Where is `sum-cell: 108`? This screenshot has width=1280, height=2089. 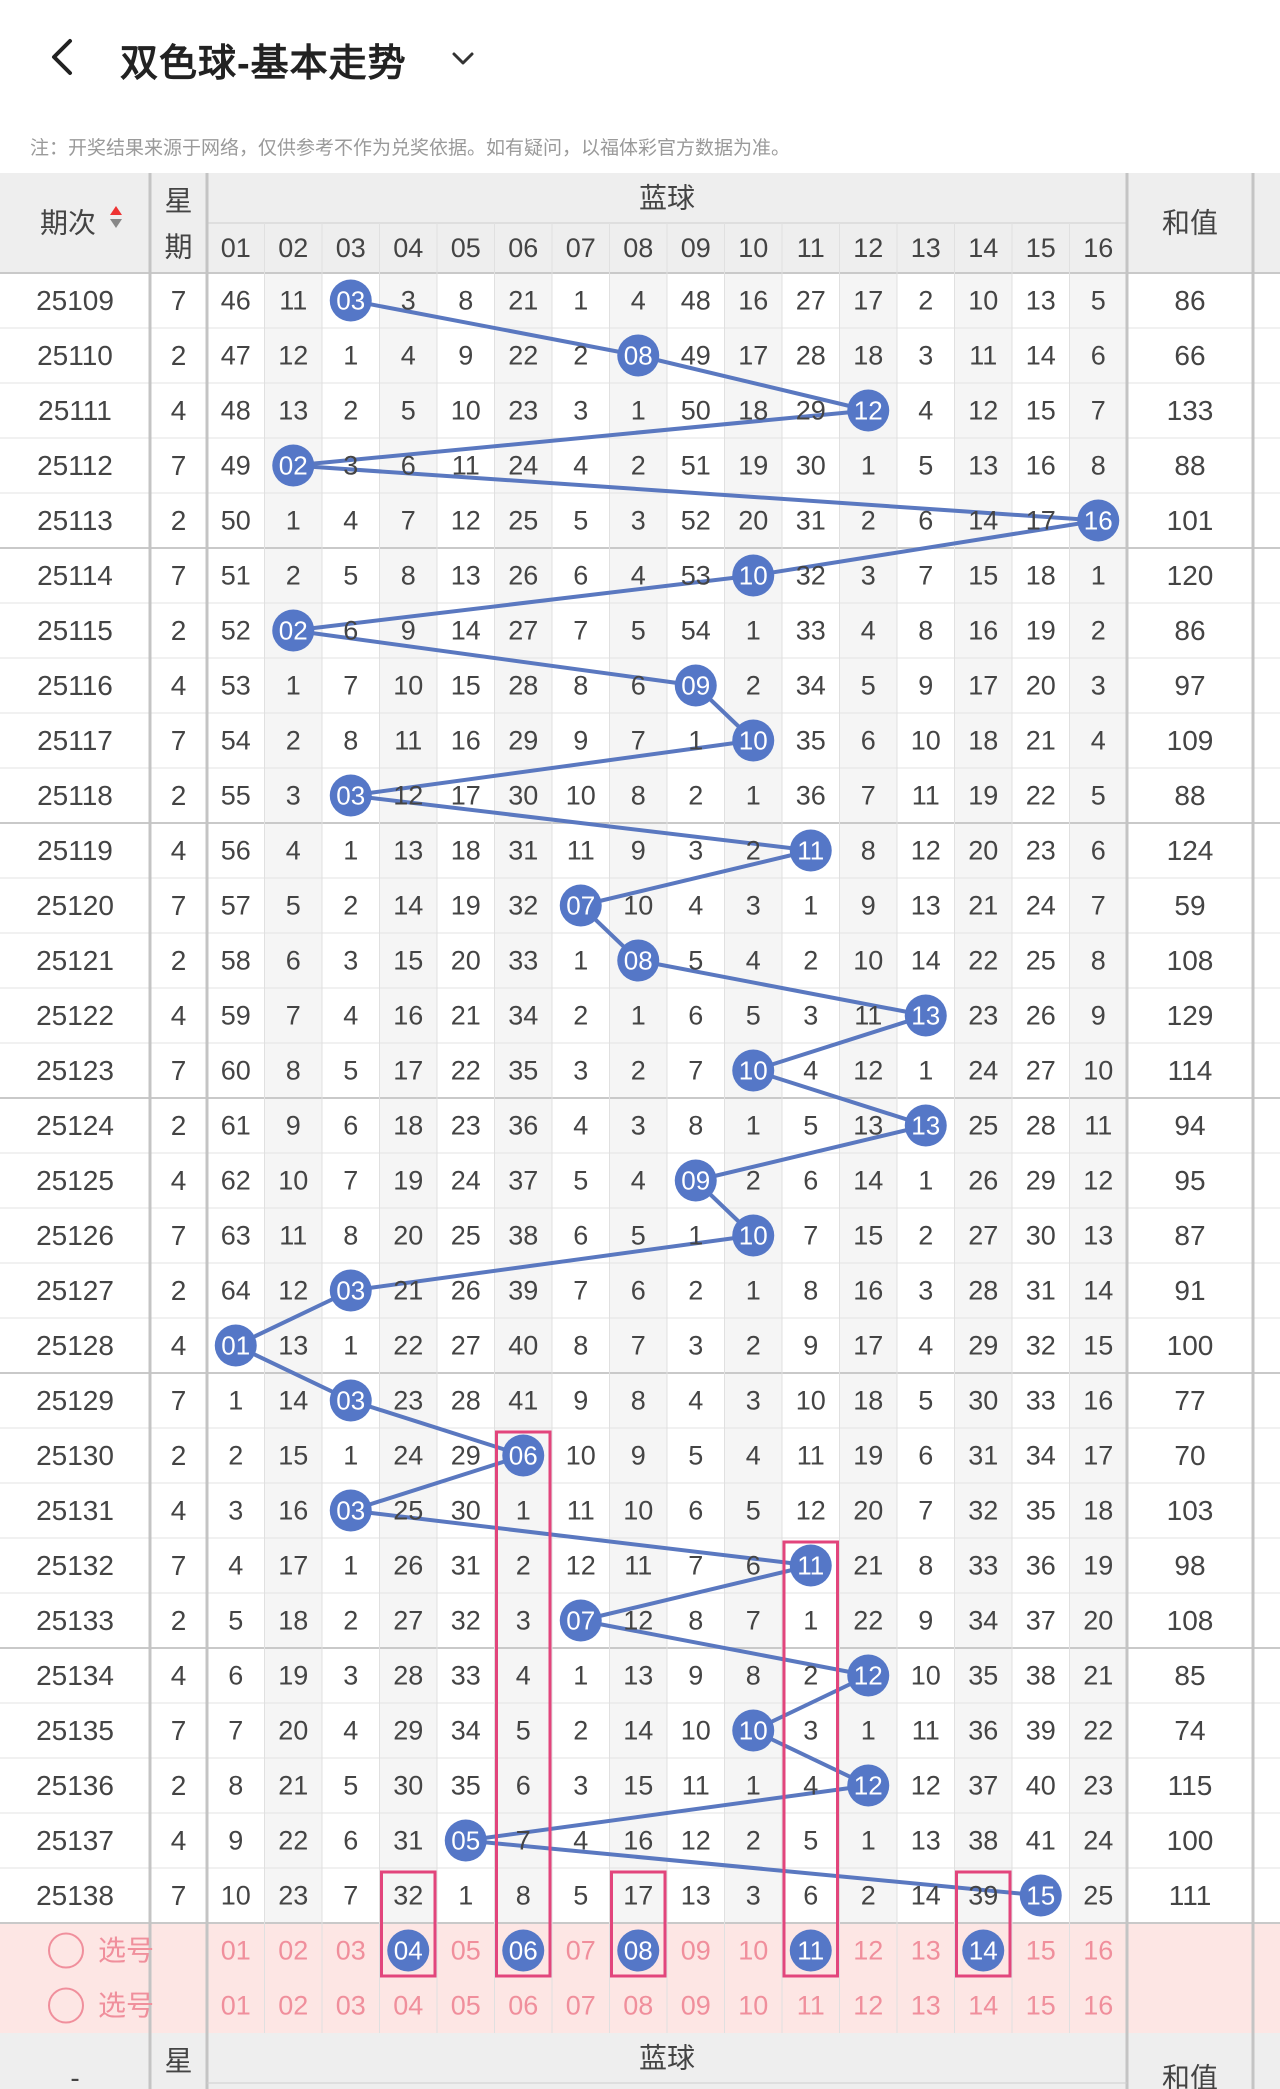
sum-cell: 108 is located at coordinates (1190, 960).